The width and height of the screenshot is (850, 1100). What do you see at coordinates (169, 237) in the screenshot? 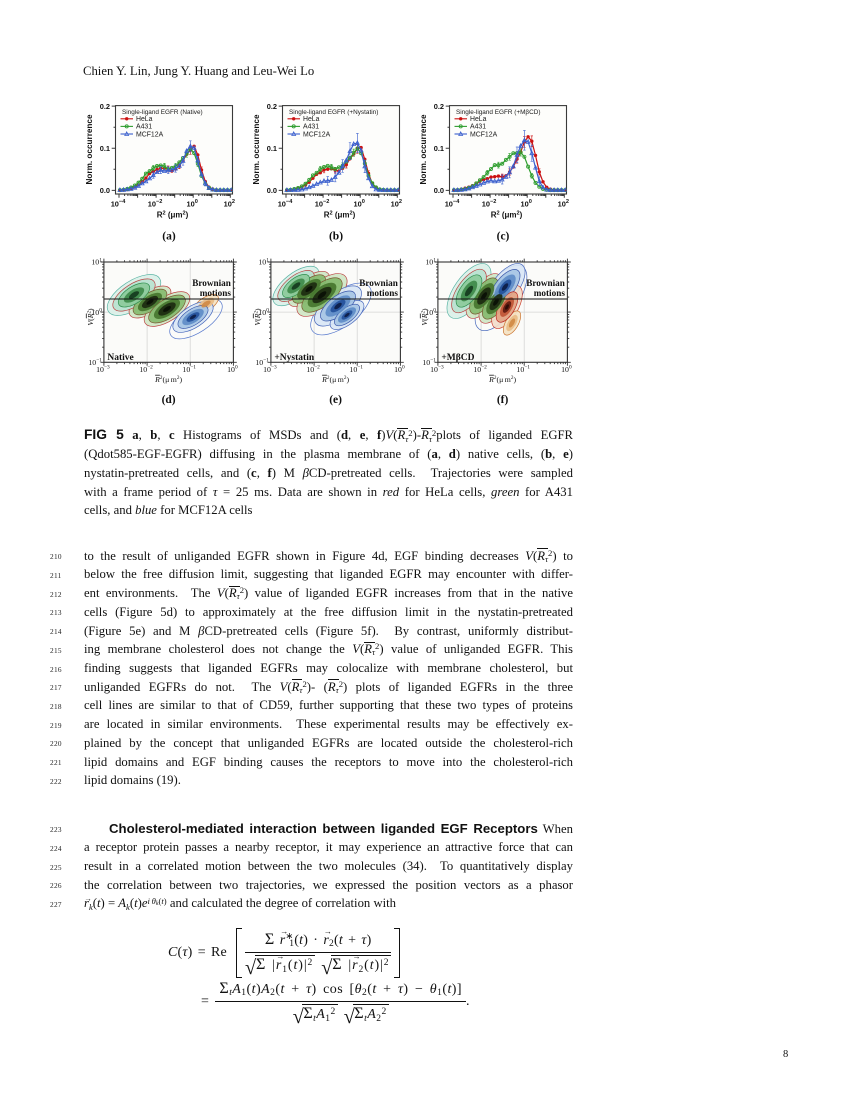
I see `svg-text: (a)` at bounding box center [169, 237].